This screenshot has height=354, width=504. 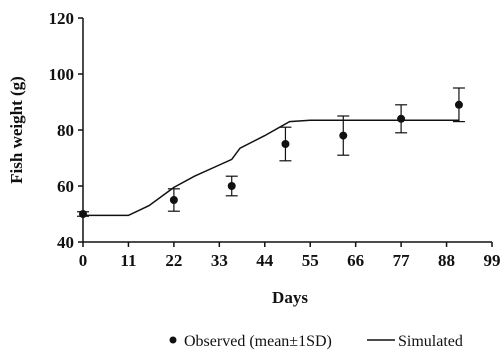 I want to click on y-tick-label: 100, so click(x=62, y=74).